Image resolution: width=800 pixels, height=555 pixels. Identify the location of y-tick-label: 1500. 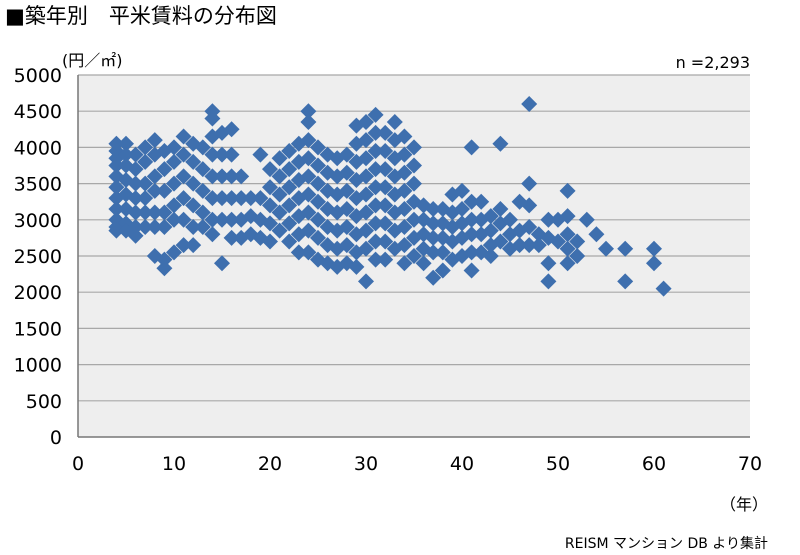
(38, 329).